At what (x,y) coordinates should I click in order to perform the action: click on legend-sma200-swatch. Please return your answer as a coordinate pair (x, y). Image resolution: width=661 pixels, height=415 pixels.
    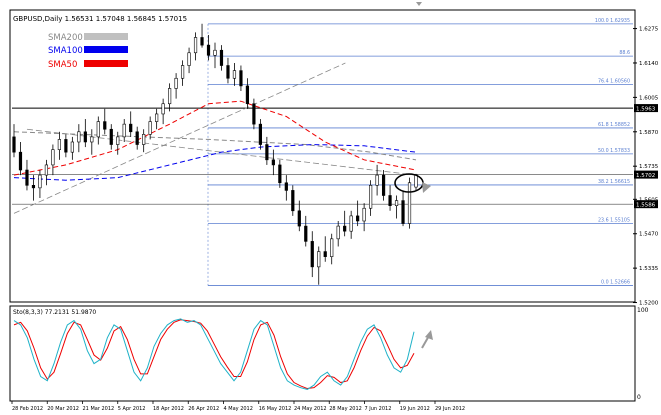
    Looking at the image, I should click on (106, 36).